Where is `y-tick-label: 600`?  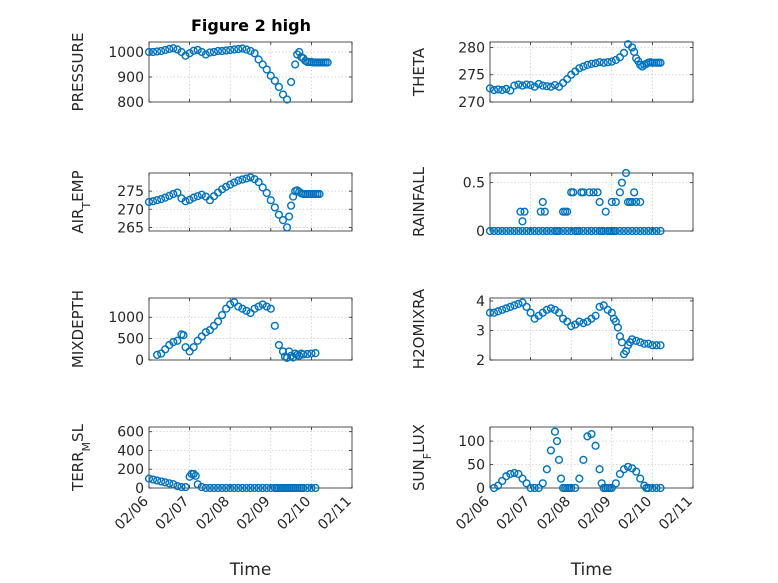
y-tick-label: 600 is located at coordinates (130, 433).